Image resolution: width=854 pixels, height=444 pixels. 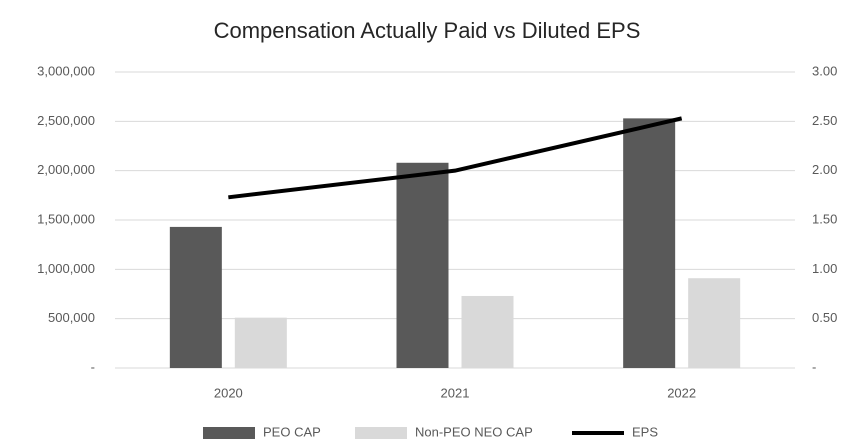 What do you see at coordinates (66, 169) in the screenshot?
I see `y-tick-label: 2,000,000` at bounding box center [66, 169].